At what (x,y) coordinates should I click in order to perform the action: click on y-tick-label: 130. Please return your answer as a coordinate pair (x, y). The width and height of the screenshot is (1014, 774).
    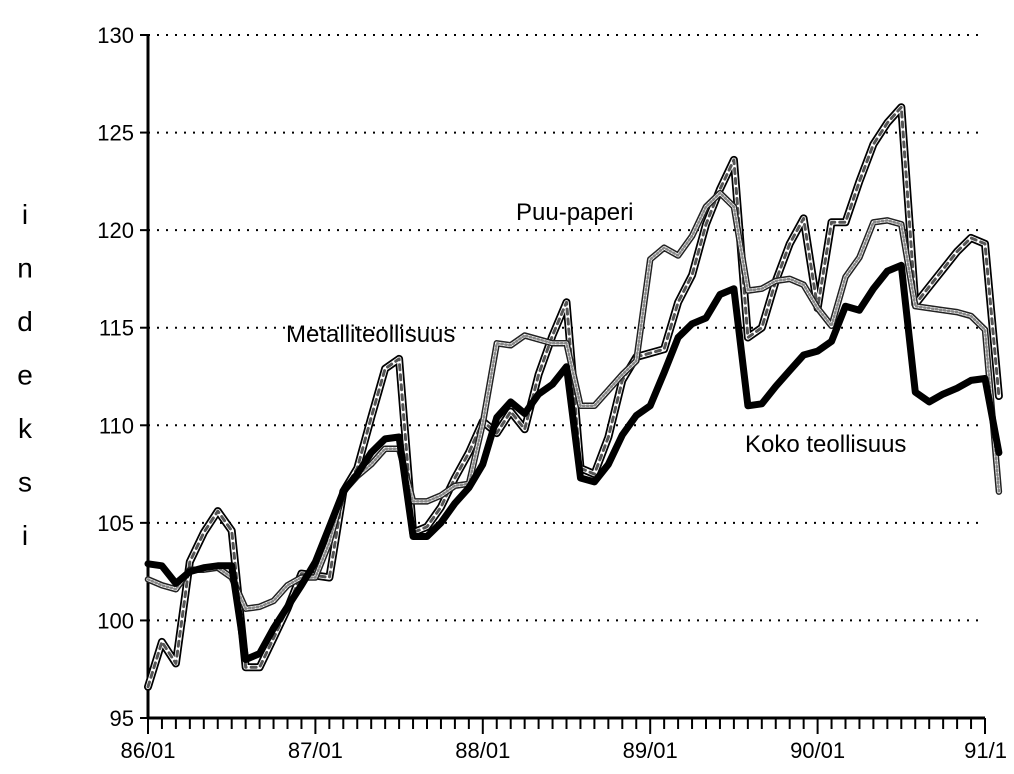
    Looking at the image, I should click on (115, 35).